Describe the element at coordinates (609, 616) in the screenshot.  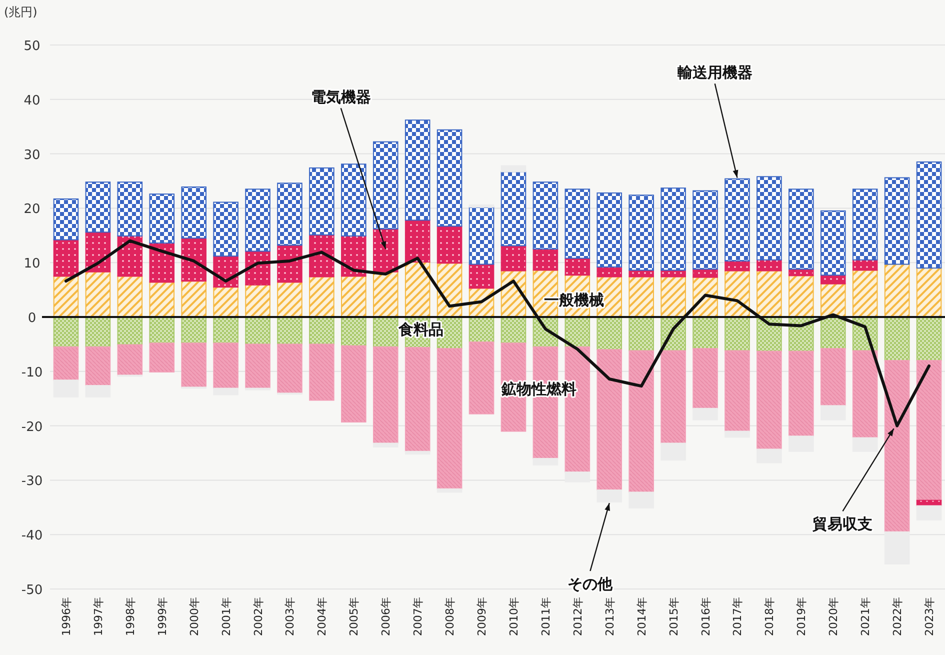
I see `x-tick-label: 2013年` at that location.